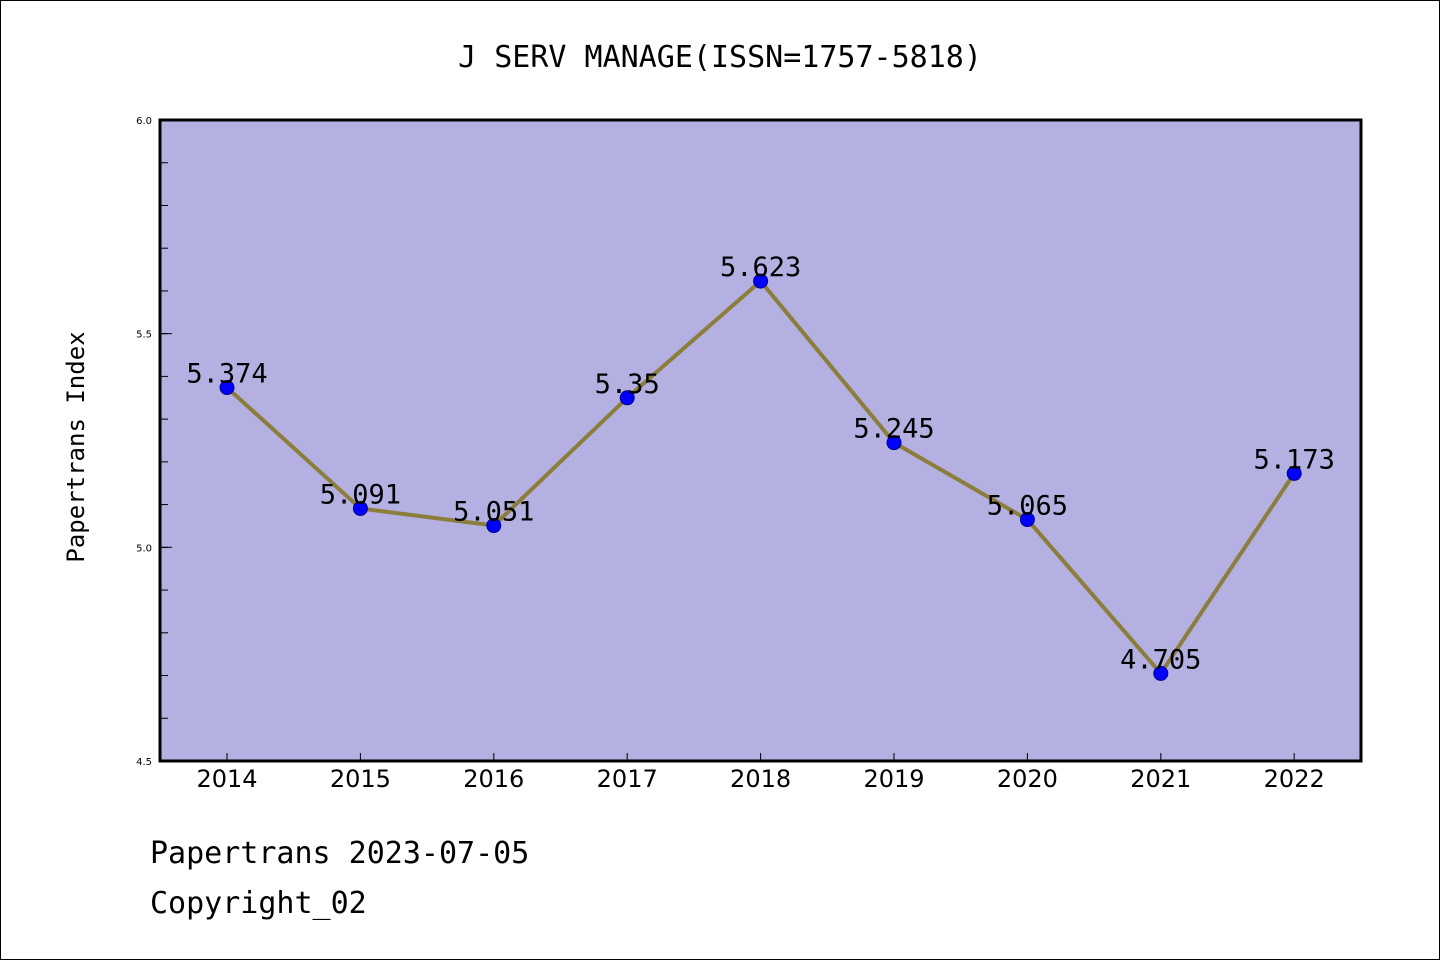  Describe the element at coordinates (627, 779) in the screenshot. I see `x-tick-label: 2017` at that location.